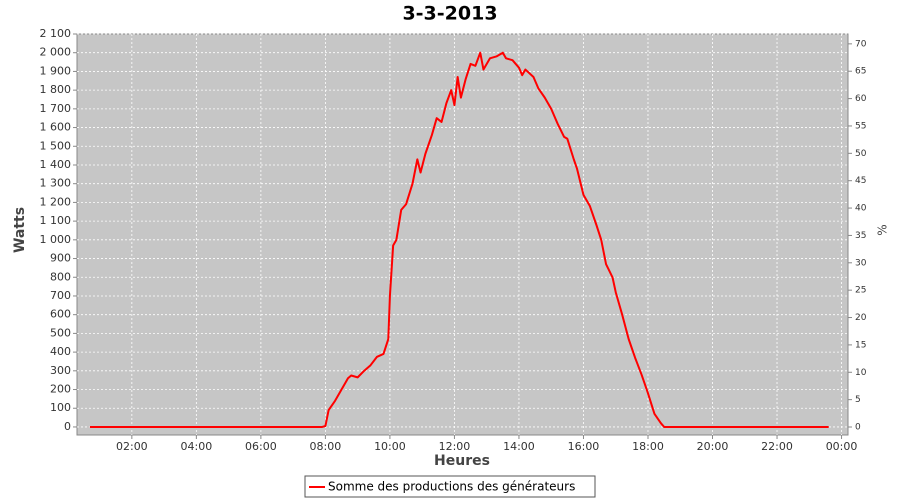 The image size is (900, 500). What do you see at coordinates (56, 164) in the screenshot?
I see `y-tick-label: 1 400` at bounding box center [56, 164].